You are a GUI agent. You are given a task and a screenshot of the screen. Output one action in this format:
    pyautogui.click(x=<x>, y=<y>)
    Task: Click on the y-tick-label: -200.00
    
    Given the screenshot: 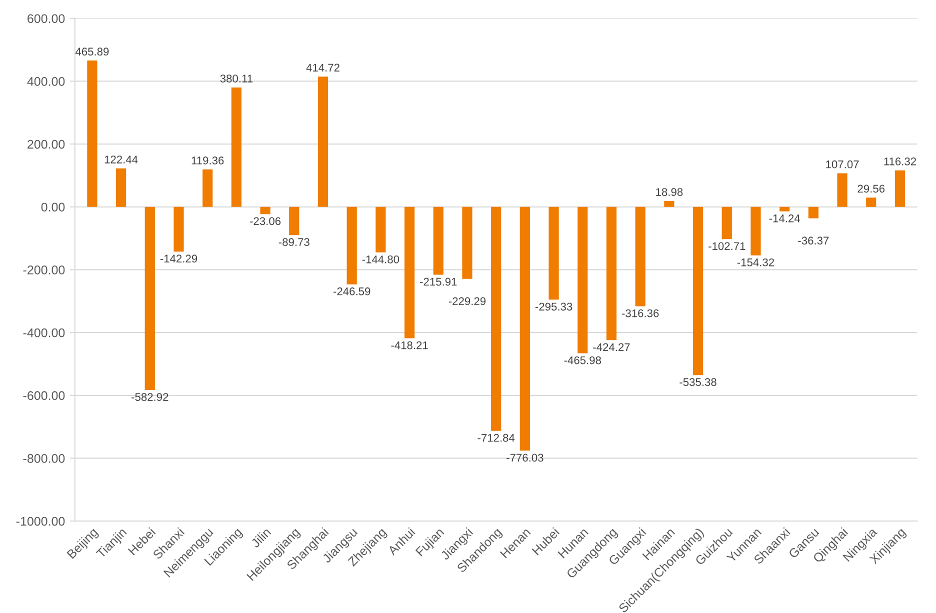 What is the action you would take?
    pyautogui.click(x=44, y=270)
    